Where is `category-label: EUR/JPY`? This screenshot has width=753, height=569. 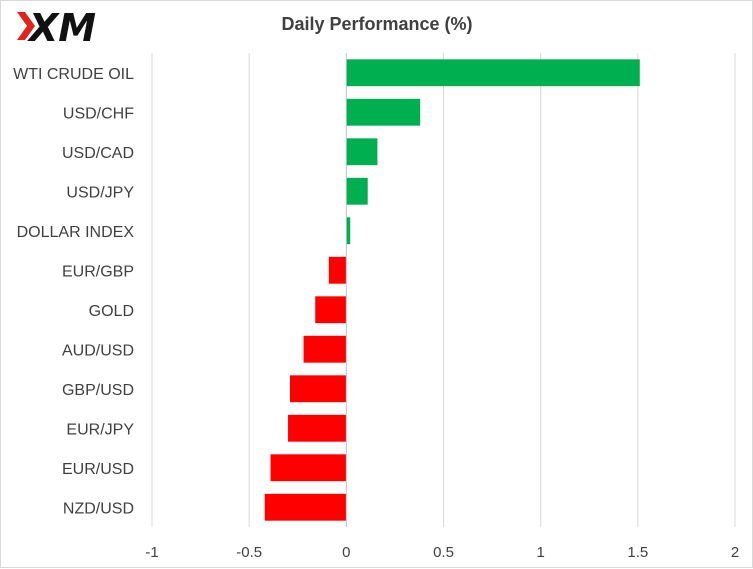
category-label: EUR/JPY is located at coordinates (100, 429).